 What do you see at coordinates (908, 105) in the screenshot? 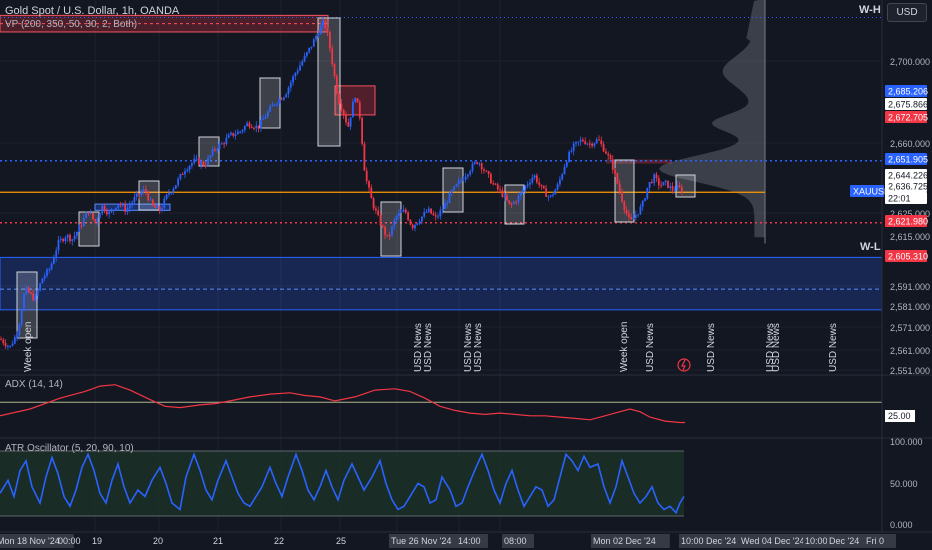
I see `price-label: 2,675.866` at bounding box center [908, 105].